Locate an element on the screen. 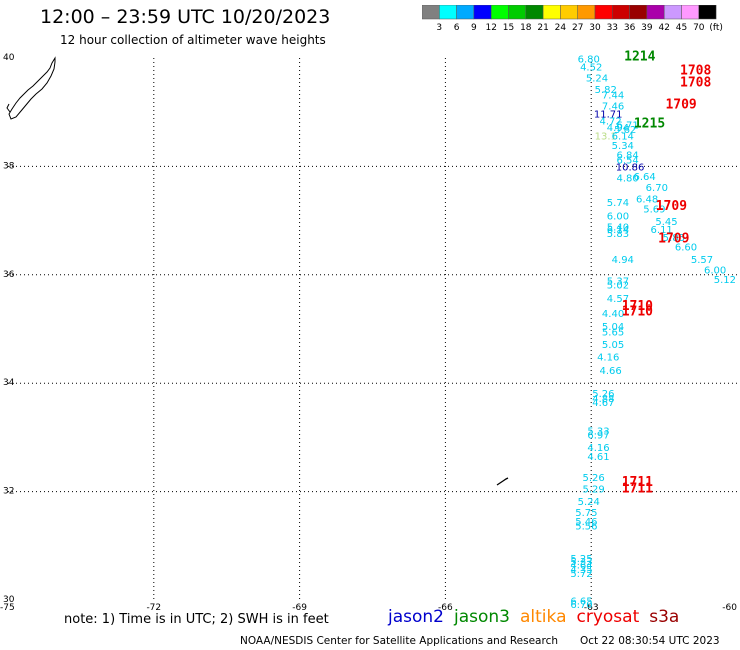 This screenshot has width=740, height=650. wave-height-label: 6.65 is located at coordinates (581, 601).